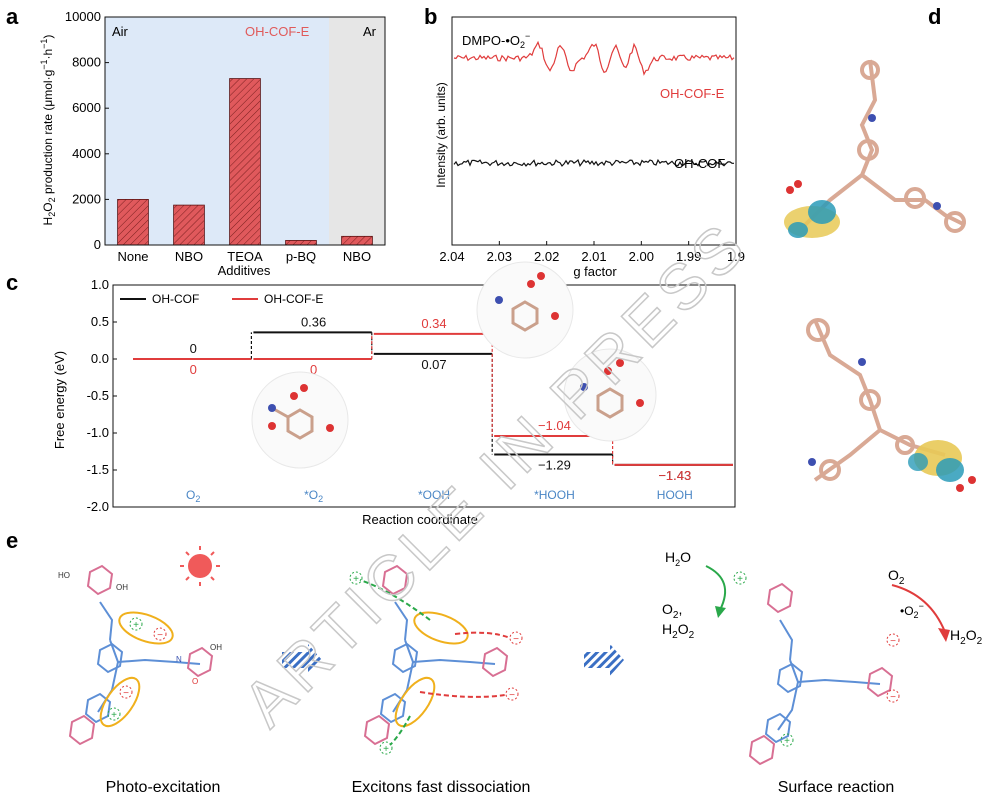 Image resolution: width=997 pixels, height=800 pixels. What do you see at coordinates (357, 131) in the screenshot?
I see `ar-region-background` at bounding box center [357, 131].